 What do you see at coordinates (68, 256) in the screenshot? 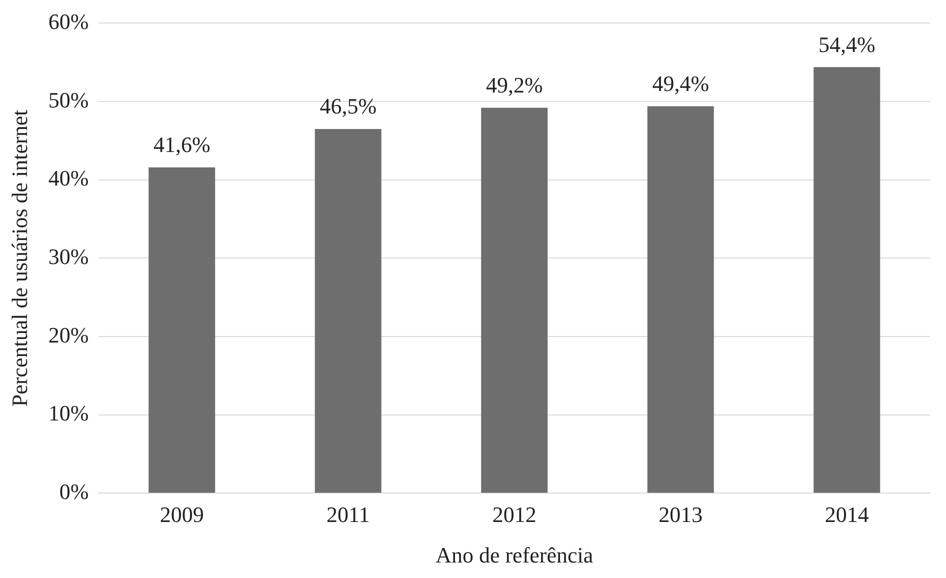
I see `y-tick-label: 30%` at bounding box center [68, 256].